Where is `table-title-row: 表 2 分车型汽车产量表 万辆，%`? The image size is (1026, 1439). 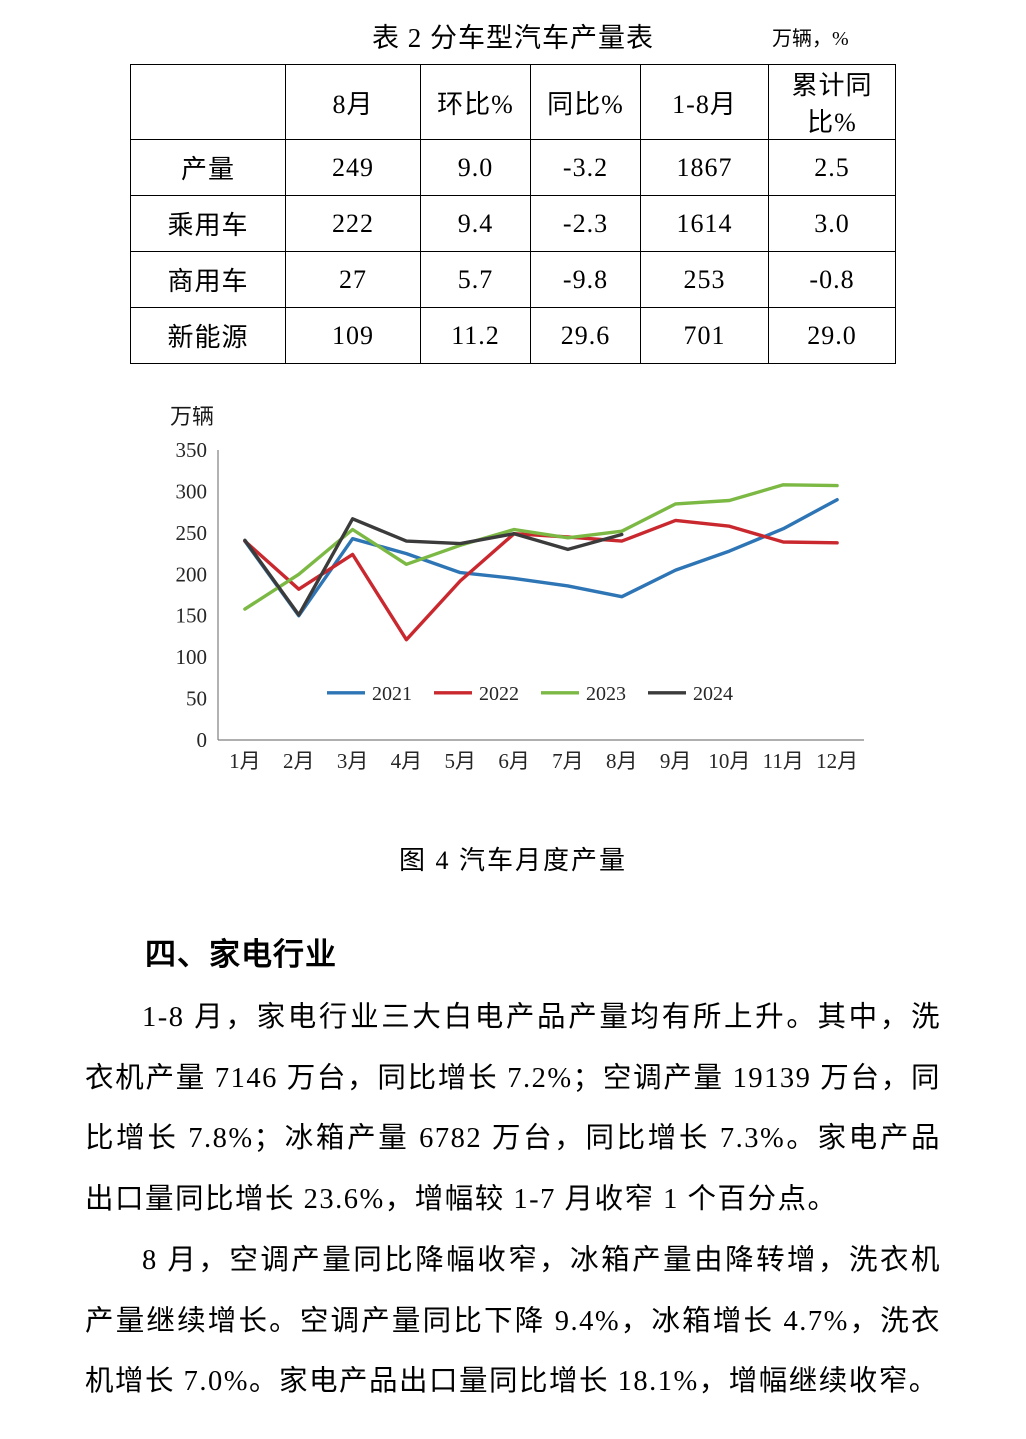
table-title-row: 表 2 分车型汽车产量表 万辆，% is located at coordinates (513, 39).